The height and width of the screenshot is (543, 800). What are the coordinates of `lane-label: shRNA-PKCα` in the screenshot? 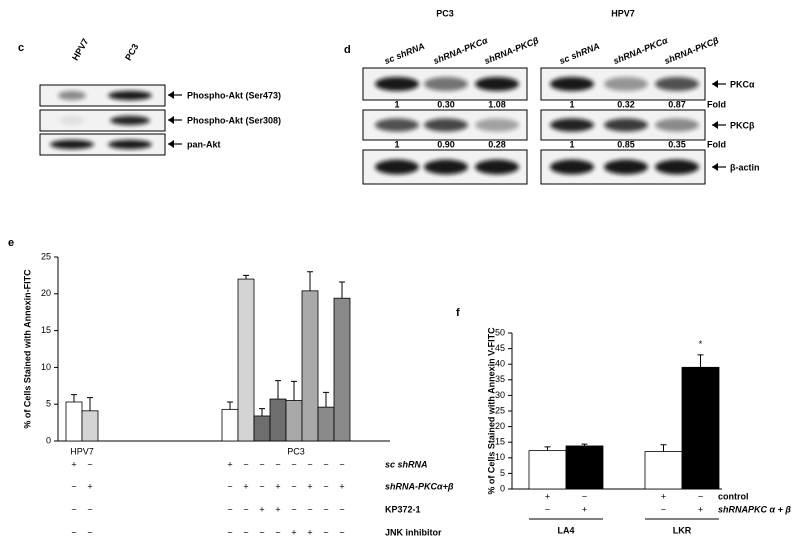 It's located at (461, 50).